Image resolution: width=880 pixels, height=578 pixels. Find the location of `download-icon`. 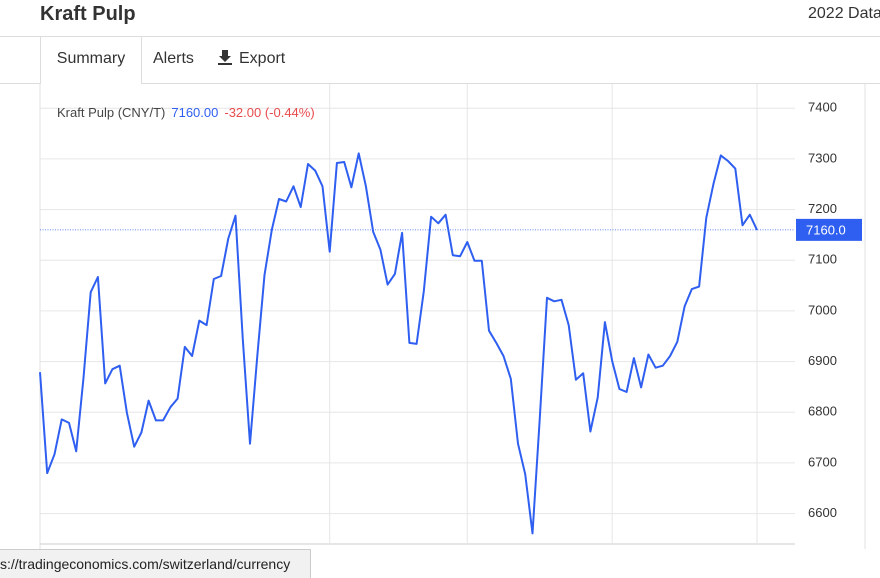

download-icon is located at coordinates (225, 57).